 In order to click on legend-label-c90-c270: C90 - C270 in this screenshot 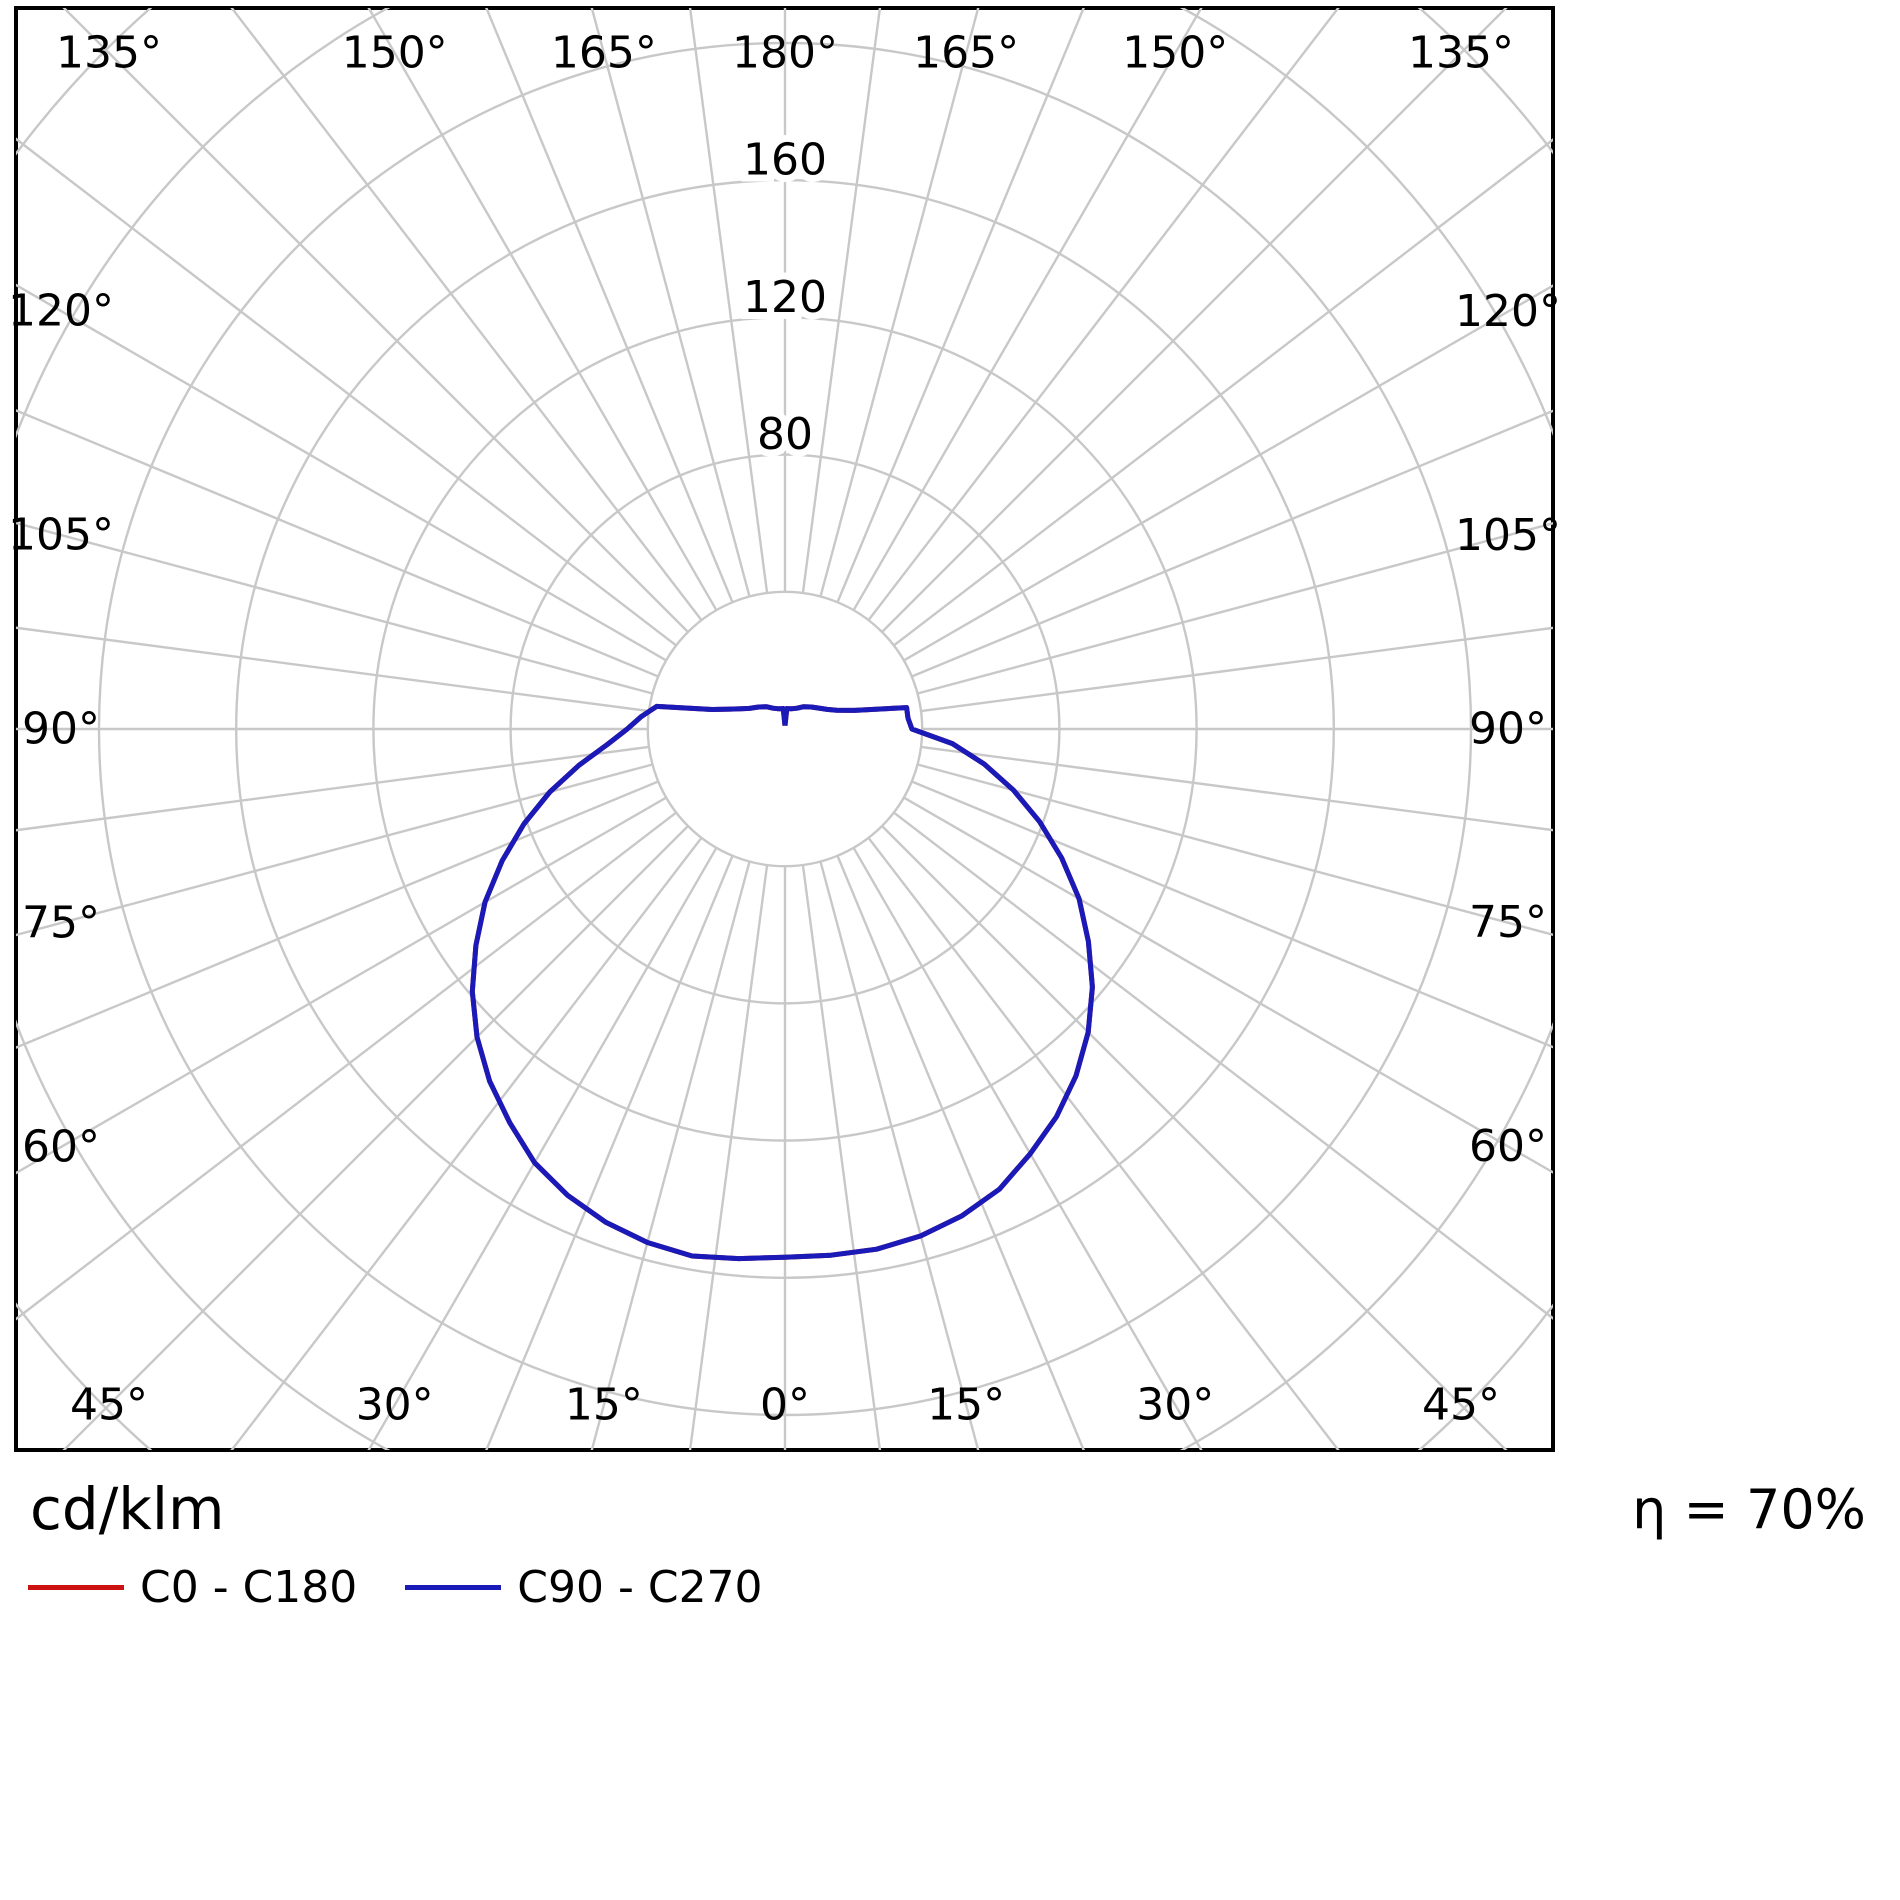, I will do `click(640, 1587)`.